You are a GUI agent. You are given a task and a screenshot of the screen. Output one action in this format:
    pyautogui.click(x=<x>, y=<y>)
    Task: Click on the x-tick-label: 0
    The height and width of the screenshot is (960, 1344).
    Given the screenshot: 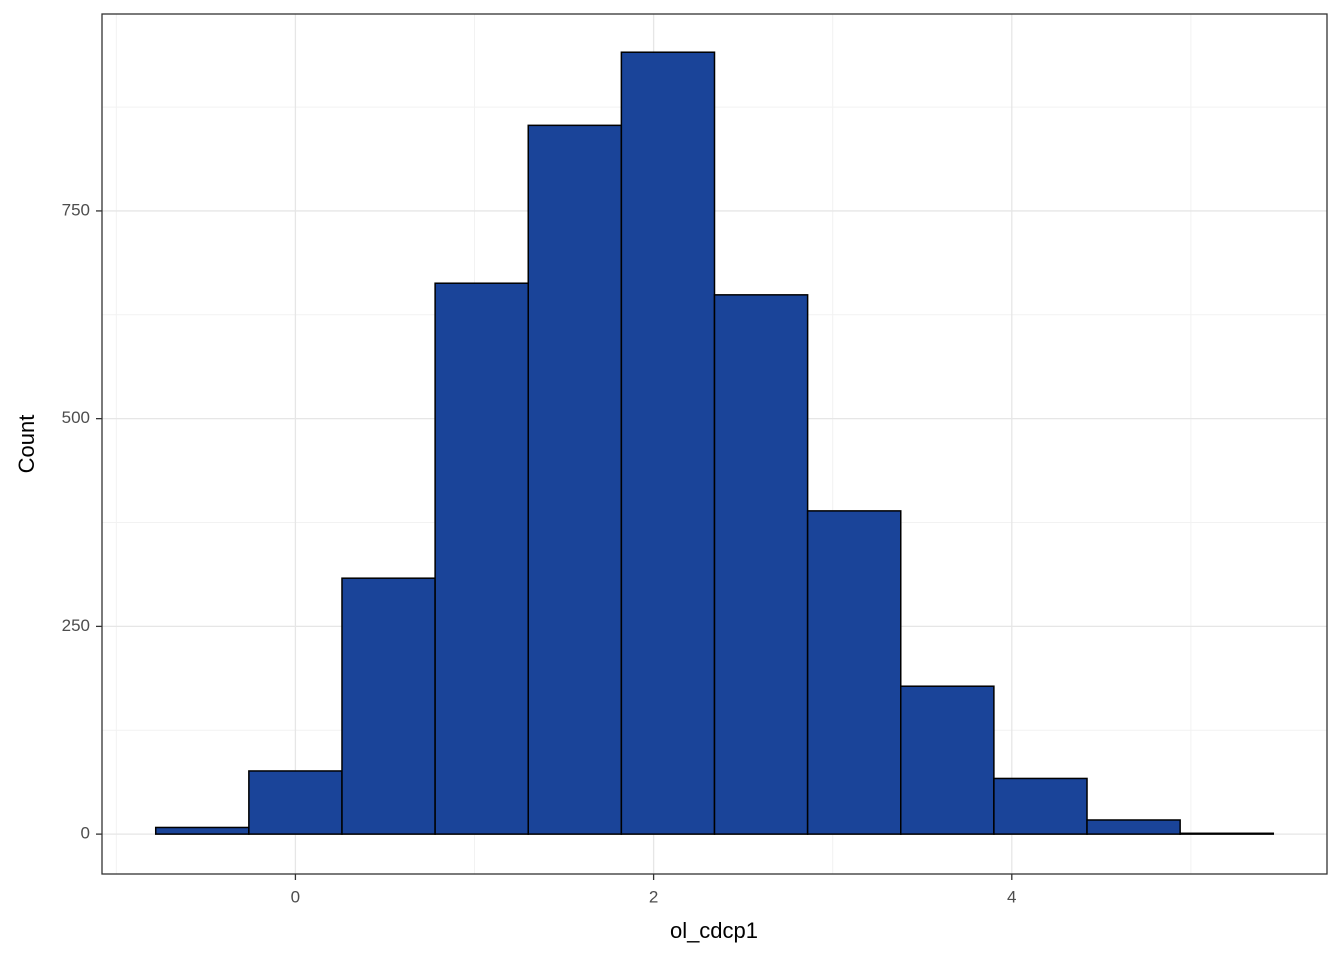 What is the action you would take?
    pyautogui.click(x=295, y=896)
    